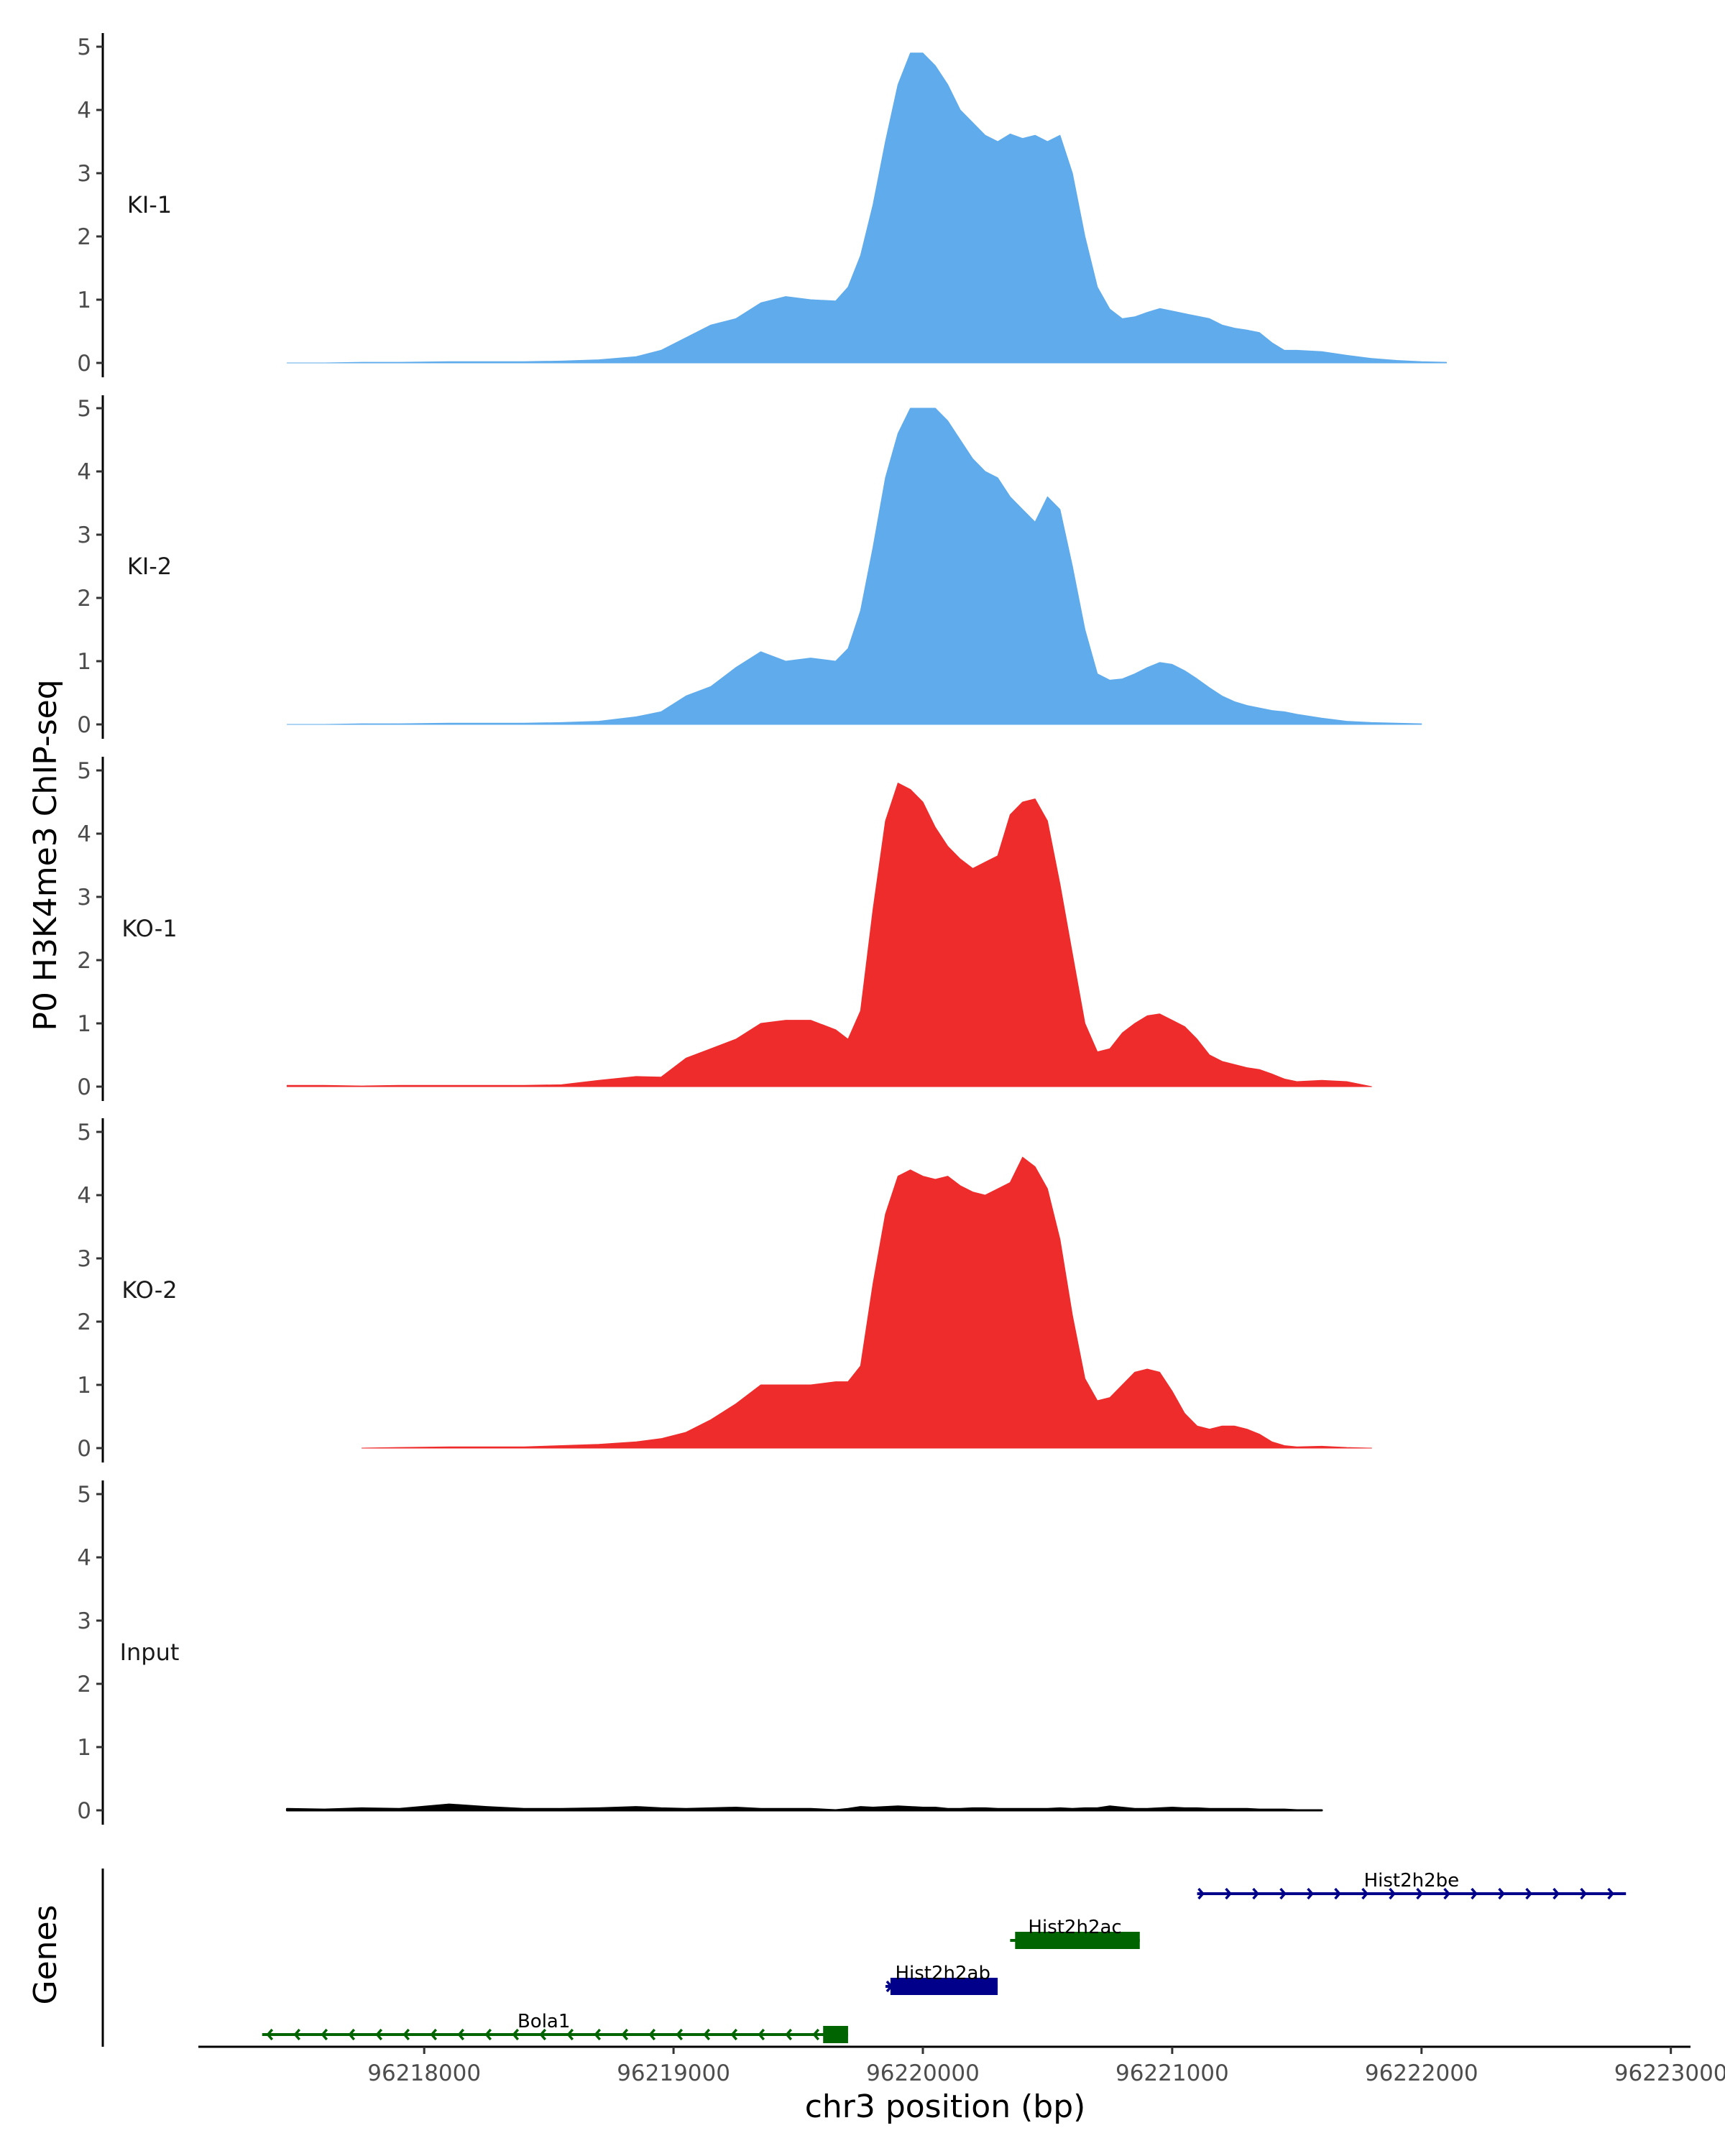  I want to click on track-label: KO-2, so click(149, 1290).